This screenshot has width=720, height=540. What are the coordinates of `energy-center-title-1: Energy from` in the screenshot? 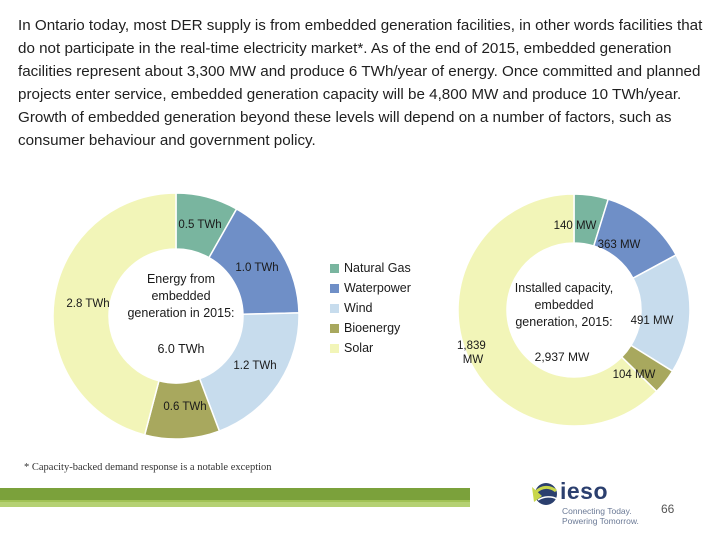 It's located at (181, 279).